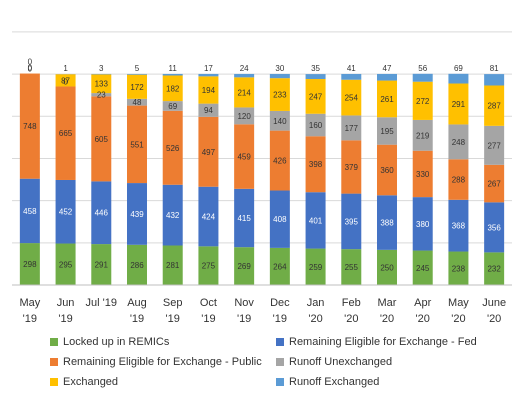 This screenshot has height=401, width=529. I want to click on data-label: 360, so click(387, 170).